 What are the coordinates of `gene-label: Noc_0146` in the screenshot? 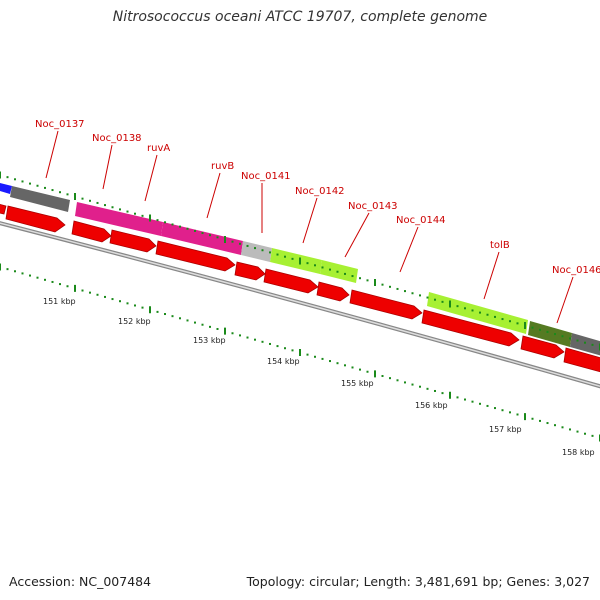 It's located at (576, 270).